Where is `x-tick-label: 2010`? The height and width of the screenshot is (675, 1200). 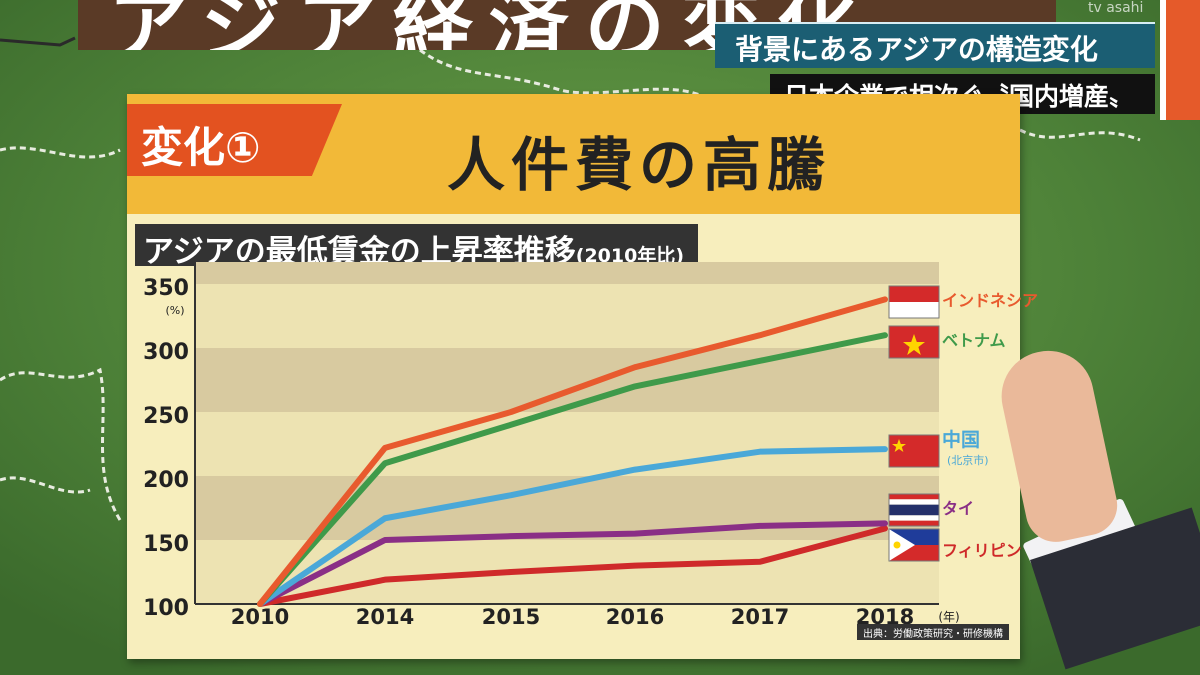 x-tick-label: 2010 is located at coordinates (260, 617).